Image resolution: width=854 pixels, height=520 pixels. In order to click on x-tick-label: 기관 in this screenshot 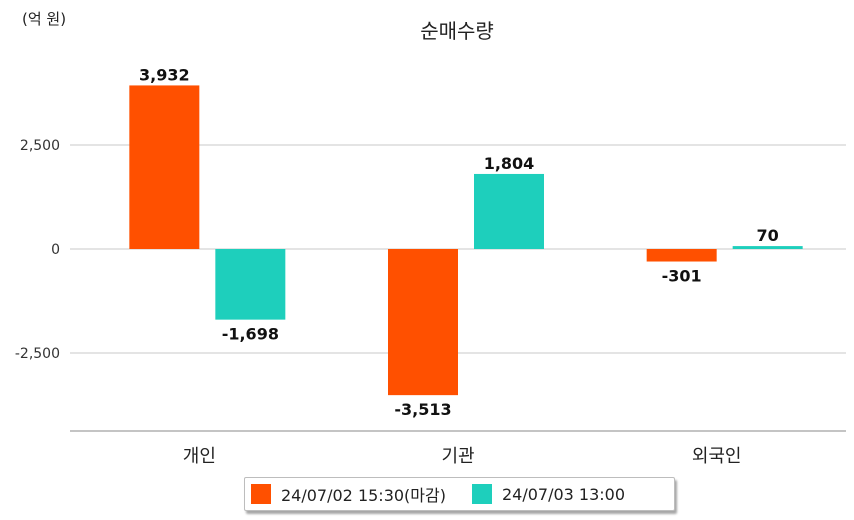, I will do `click(457, 456)`.